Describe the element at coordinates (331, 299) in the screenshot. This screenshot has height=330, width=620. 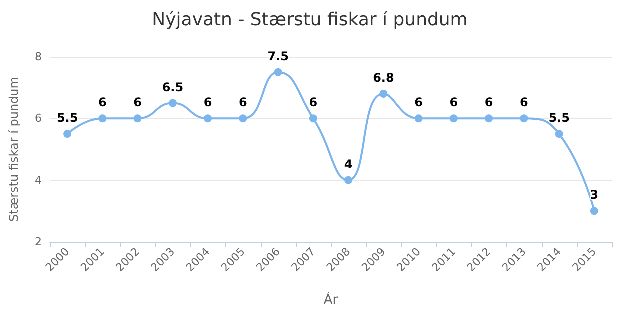
I see `x-axis-title: Ár` at that location.